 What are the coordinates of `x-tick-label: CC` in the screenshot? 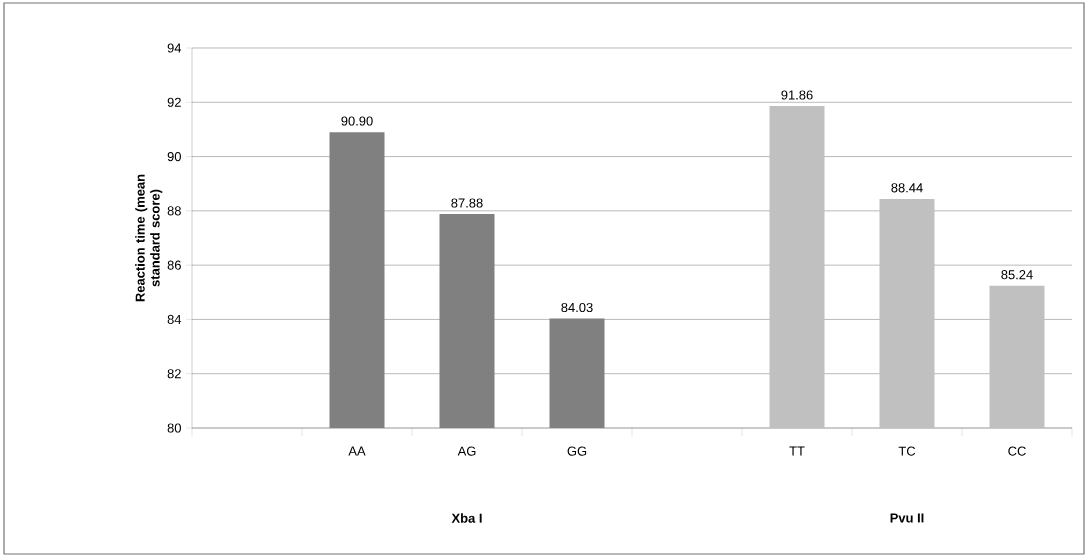 It's located at (1017, 451).